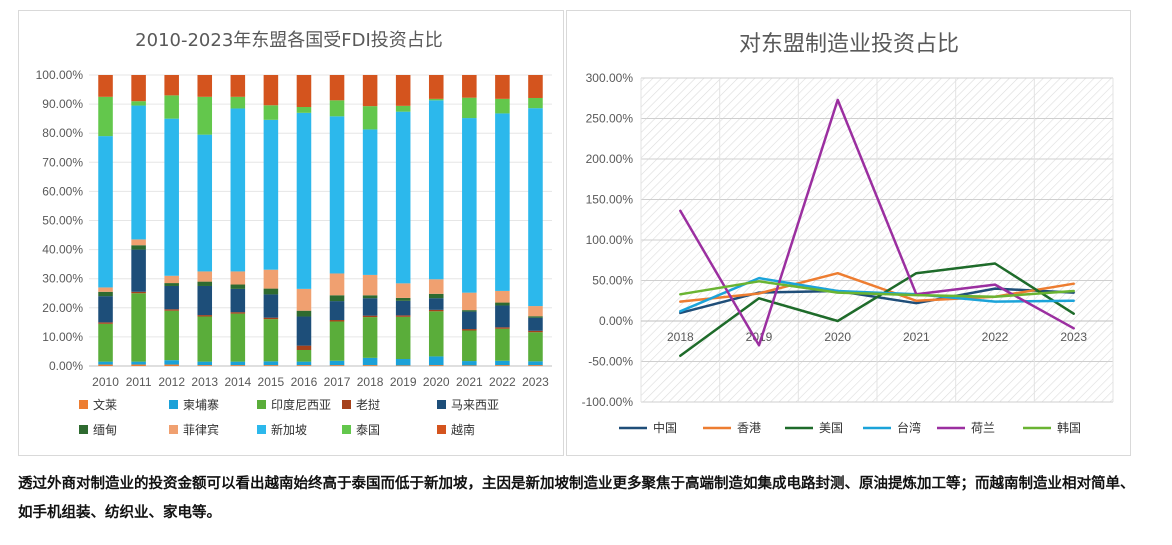  I want to click on legend-item: 新加坡, so click(282, 429).